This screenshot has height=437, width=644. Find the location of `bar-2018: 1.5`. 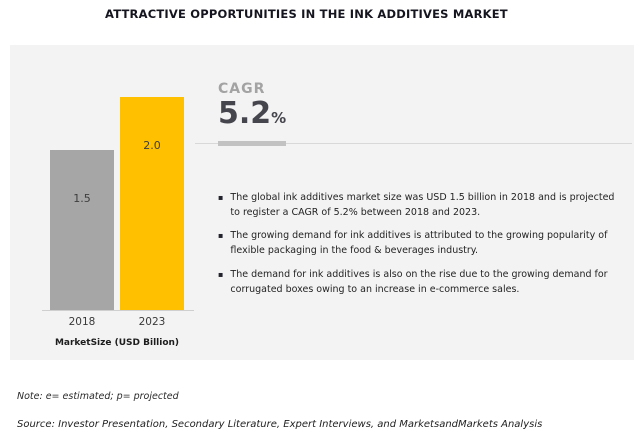

bar-2018: 1.5 is located at coordinates (82, 230).